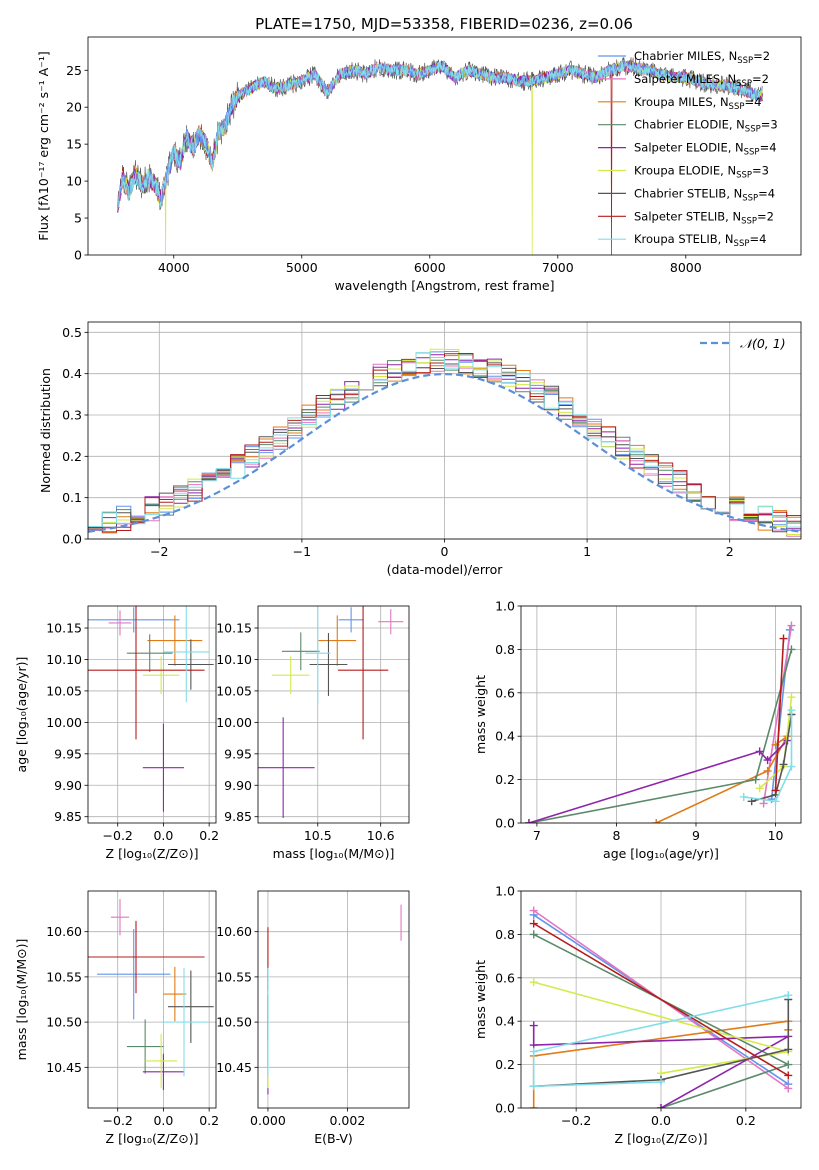 This screenshot has width=819, height=1170. Describe the element at coordinates (234, 976) in the screenshot. I see `y-tick-label: 10.55` at that location.